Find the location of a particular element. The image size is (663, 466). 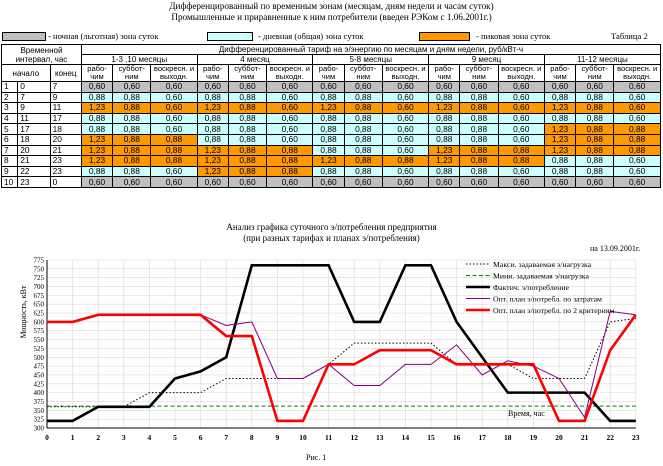

interval-end: 11 is located at coordinates (65, 108).